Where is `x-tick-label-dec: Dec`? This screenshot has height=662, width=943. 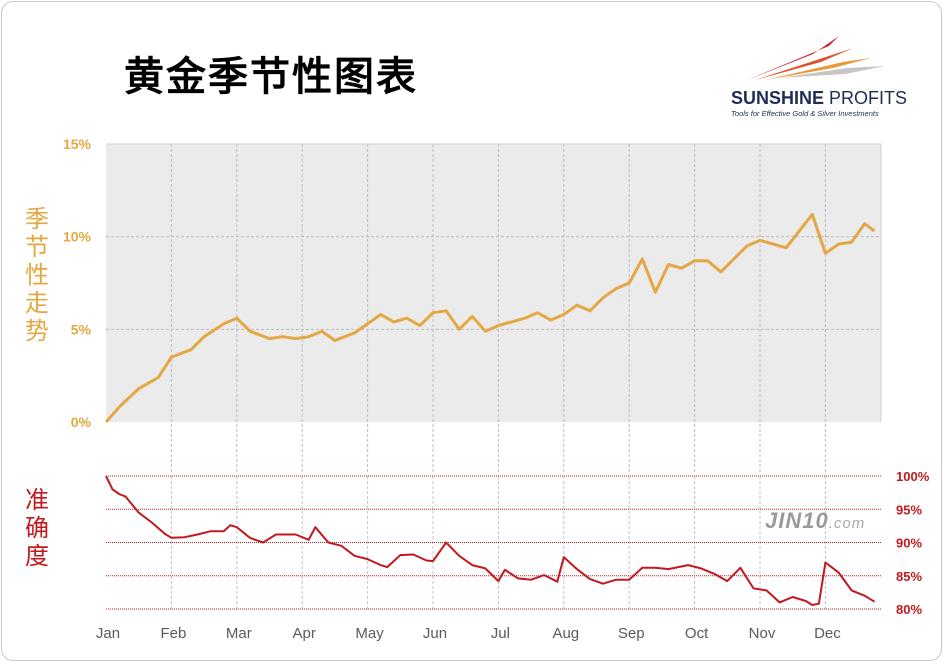 x-tick-label-dec: Dec is located at coordinates (827, 633).